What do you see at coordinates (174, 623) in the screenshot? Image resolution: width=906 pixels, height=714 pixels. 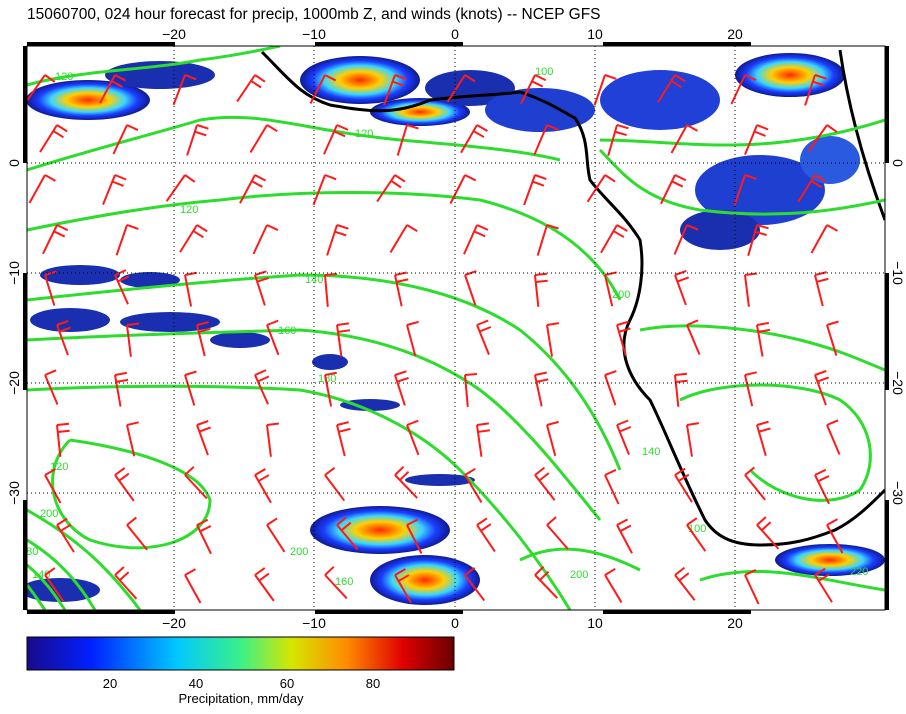 I see `lon-tick-label: −20` at bounding box center [174, 623].